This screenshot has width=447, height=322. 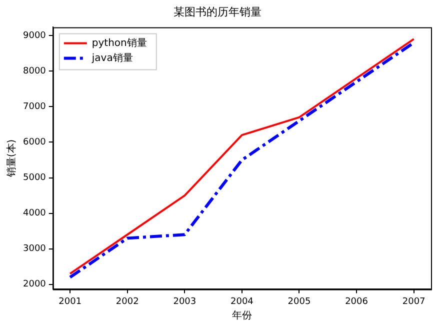 What do you see at coordinates (34, 71) in the screenshot?
I see `y-tick-label: 8000` at bounding box center [34, 71].